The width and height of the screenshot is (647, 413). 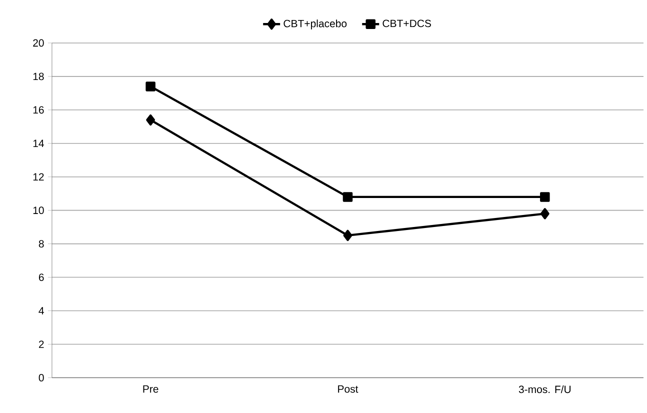 I want to click on y-tick-label: 6, so click(x=41, y=278).